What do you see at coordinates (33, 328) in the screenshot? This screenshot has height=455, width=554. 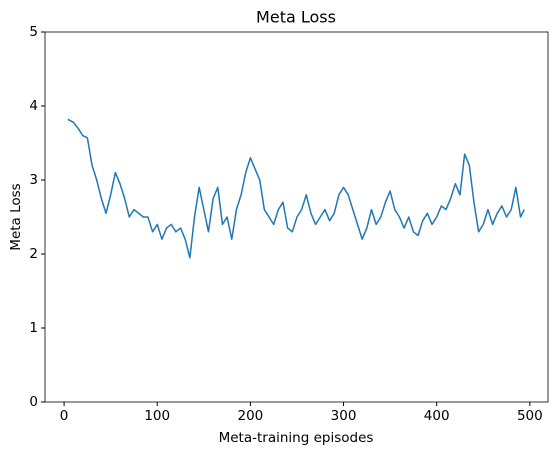 I see `y-tick-label: 1` at bounding box center [33, 328].